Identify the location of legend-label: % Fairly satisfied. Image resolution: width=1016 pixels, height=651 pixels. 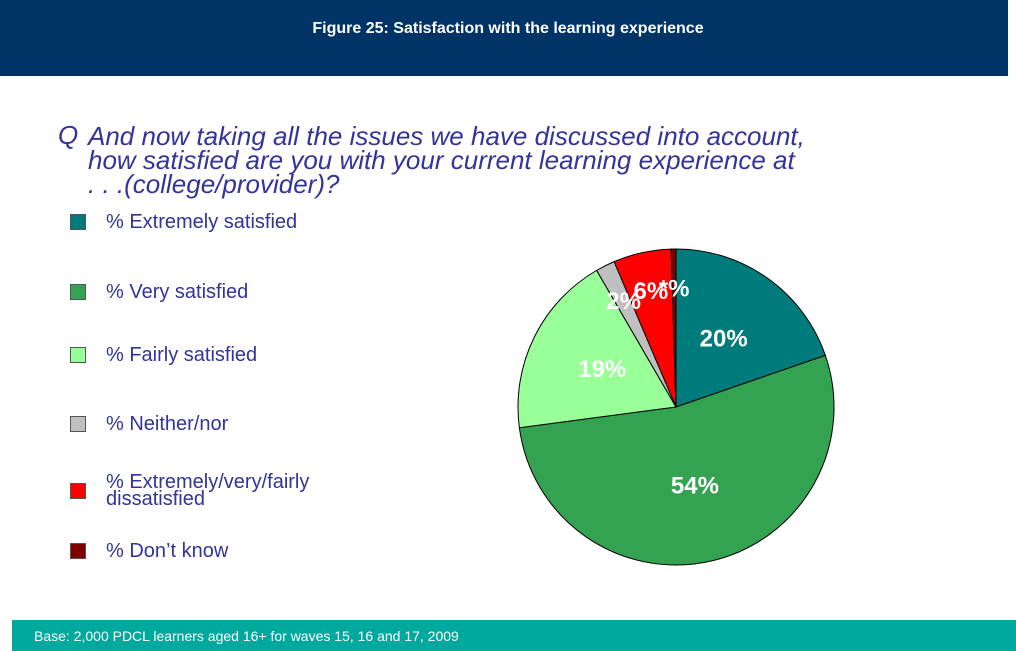
(182, 354).